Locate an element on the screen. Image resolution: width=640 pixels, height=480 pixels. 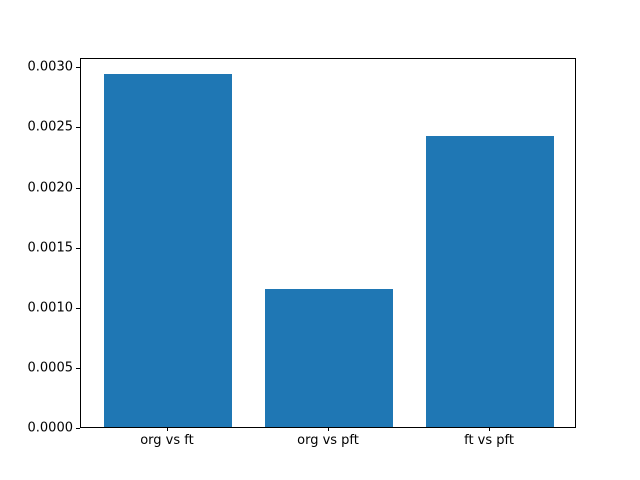
x-tick-label: org vs pft is located at coordinates (328, 440).